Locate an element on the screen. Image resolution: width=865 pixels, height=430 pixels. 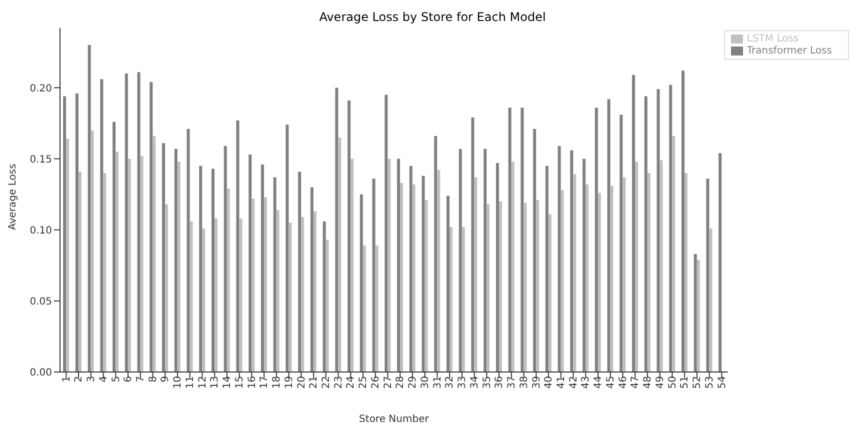
x-tick-label: 45 is located at coordinates (610, 382).